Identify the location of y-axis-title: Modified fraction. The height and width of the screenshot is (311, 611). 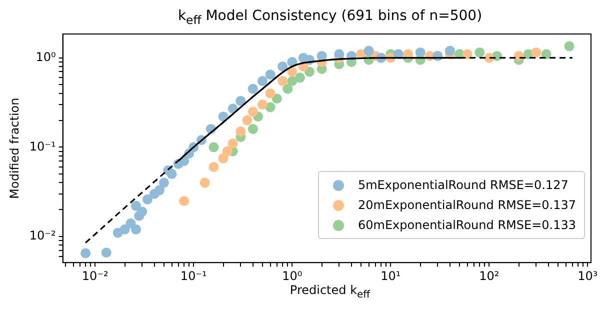
(14, 148).